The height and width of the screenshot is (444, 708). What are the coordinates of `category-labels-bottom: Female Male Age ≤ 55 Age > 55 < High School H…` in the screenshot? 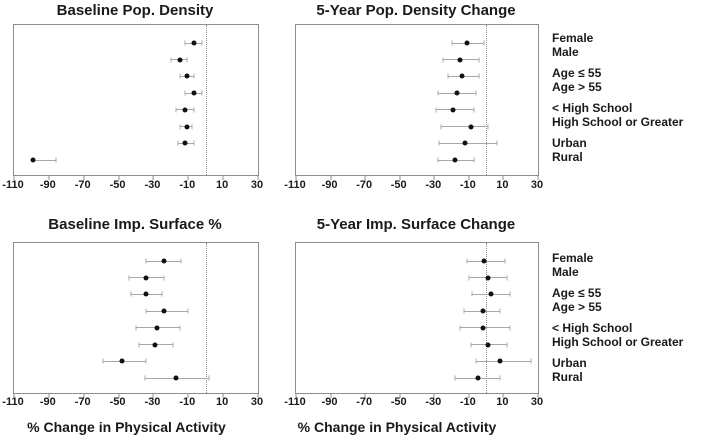 It's located at (630, 321).